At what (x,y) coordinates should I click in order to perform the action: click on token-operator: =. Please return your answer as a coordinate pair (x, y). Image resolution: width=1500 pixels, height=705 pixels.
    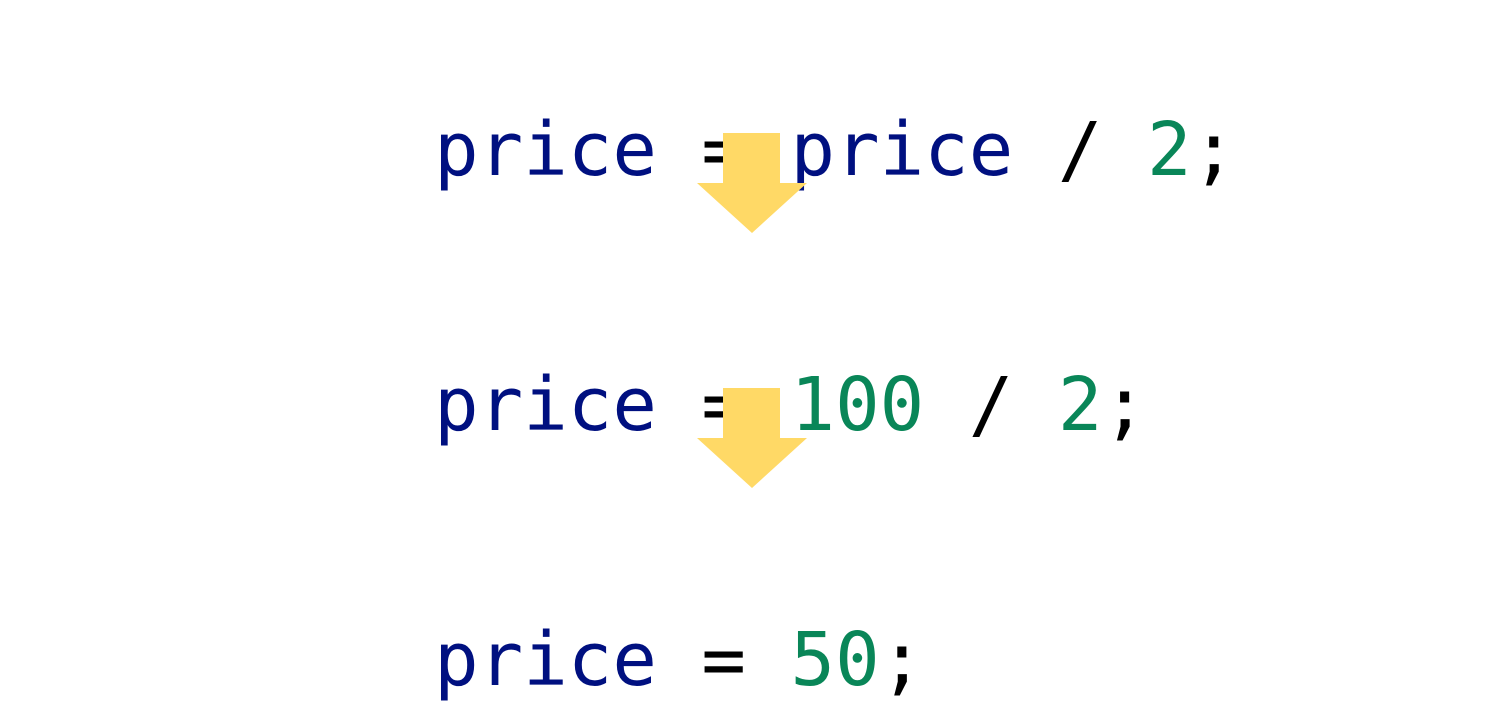
    Looking at the image, I should click on (723, 660).